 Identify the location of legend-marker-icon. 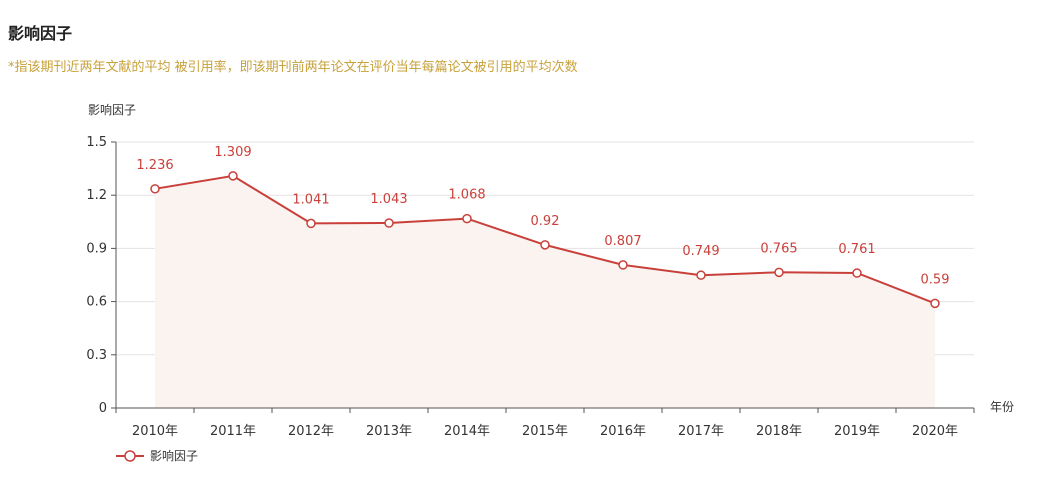
(130, 456).